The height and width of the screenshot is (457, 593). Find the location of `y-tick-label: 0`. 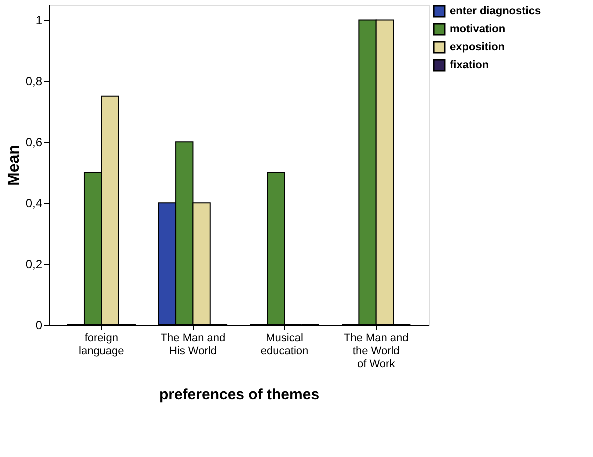

y-tick-label: 0 is located at coordinates (39, 325).